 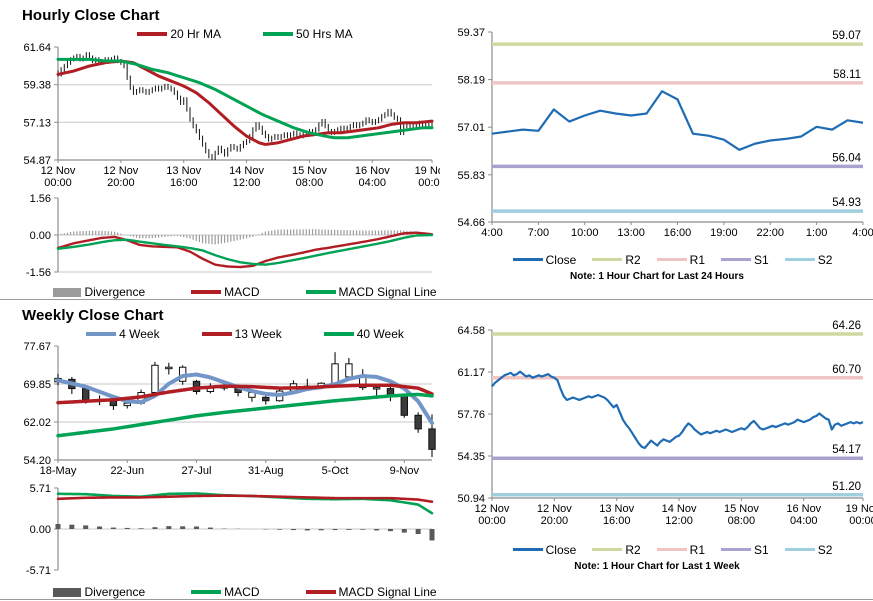 What do you see at coordinates (846, 370) in the screenshot?
I see `svg-text: 60.70` at bounding box center [846, 370].